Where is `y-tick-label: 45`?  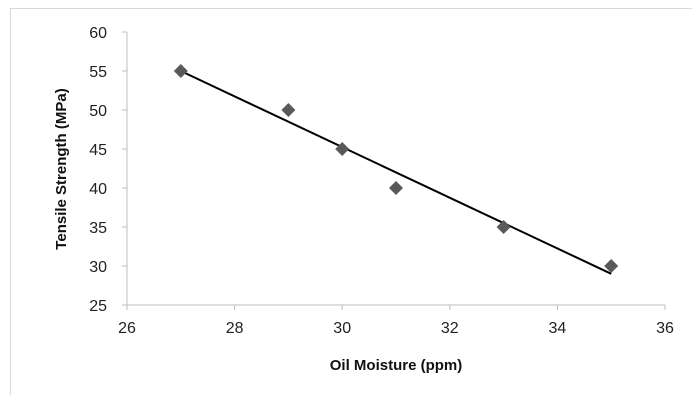 y-tick-label: 45 is located at coordinates (98, 150).